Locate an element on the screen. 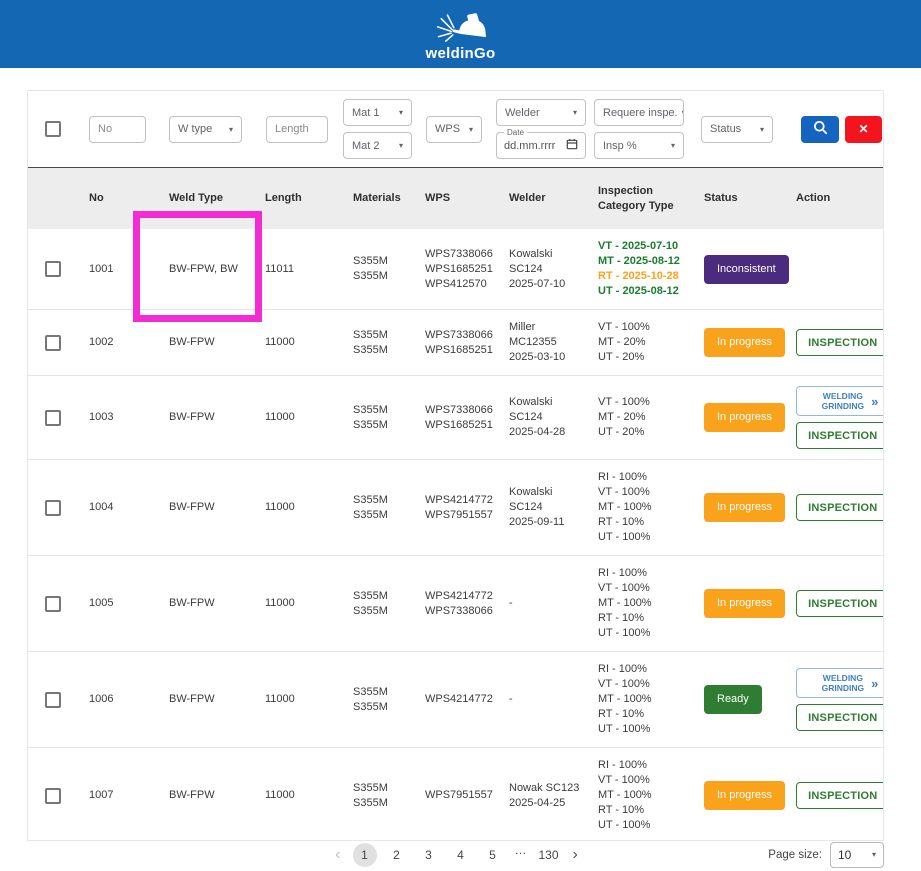 The image size is (921, 871). insp-percent-filter-select: Insp % ▾ is located at coordinates (639, 145).